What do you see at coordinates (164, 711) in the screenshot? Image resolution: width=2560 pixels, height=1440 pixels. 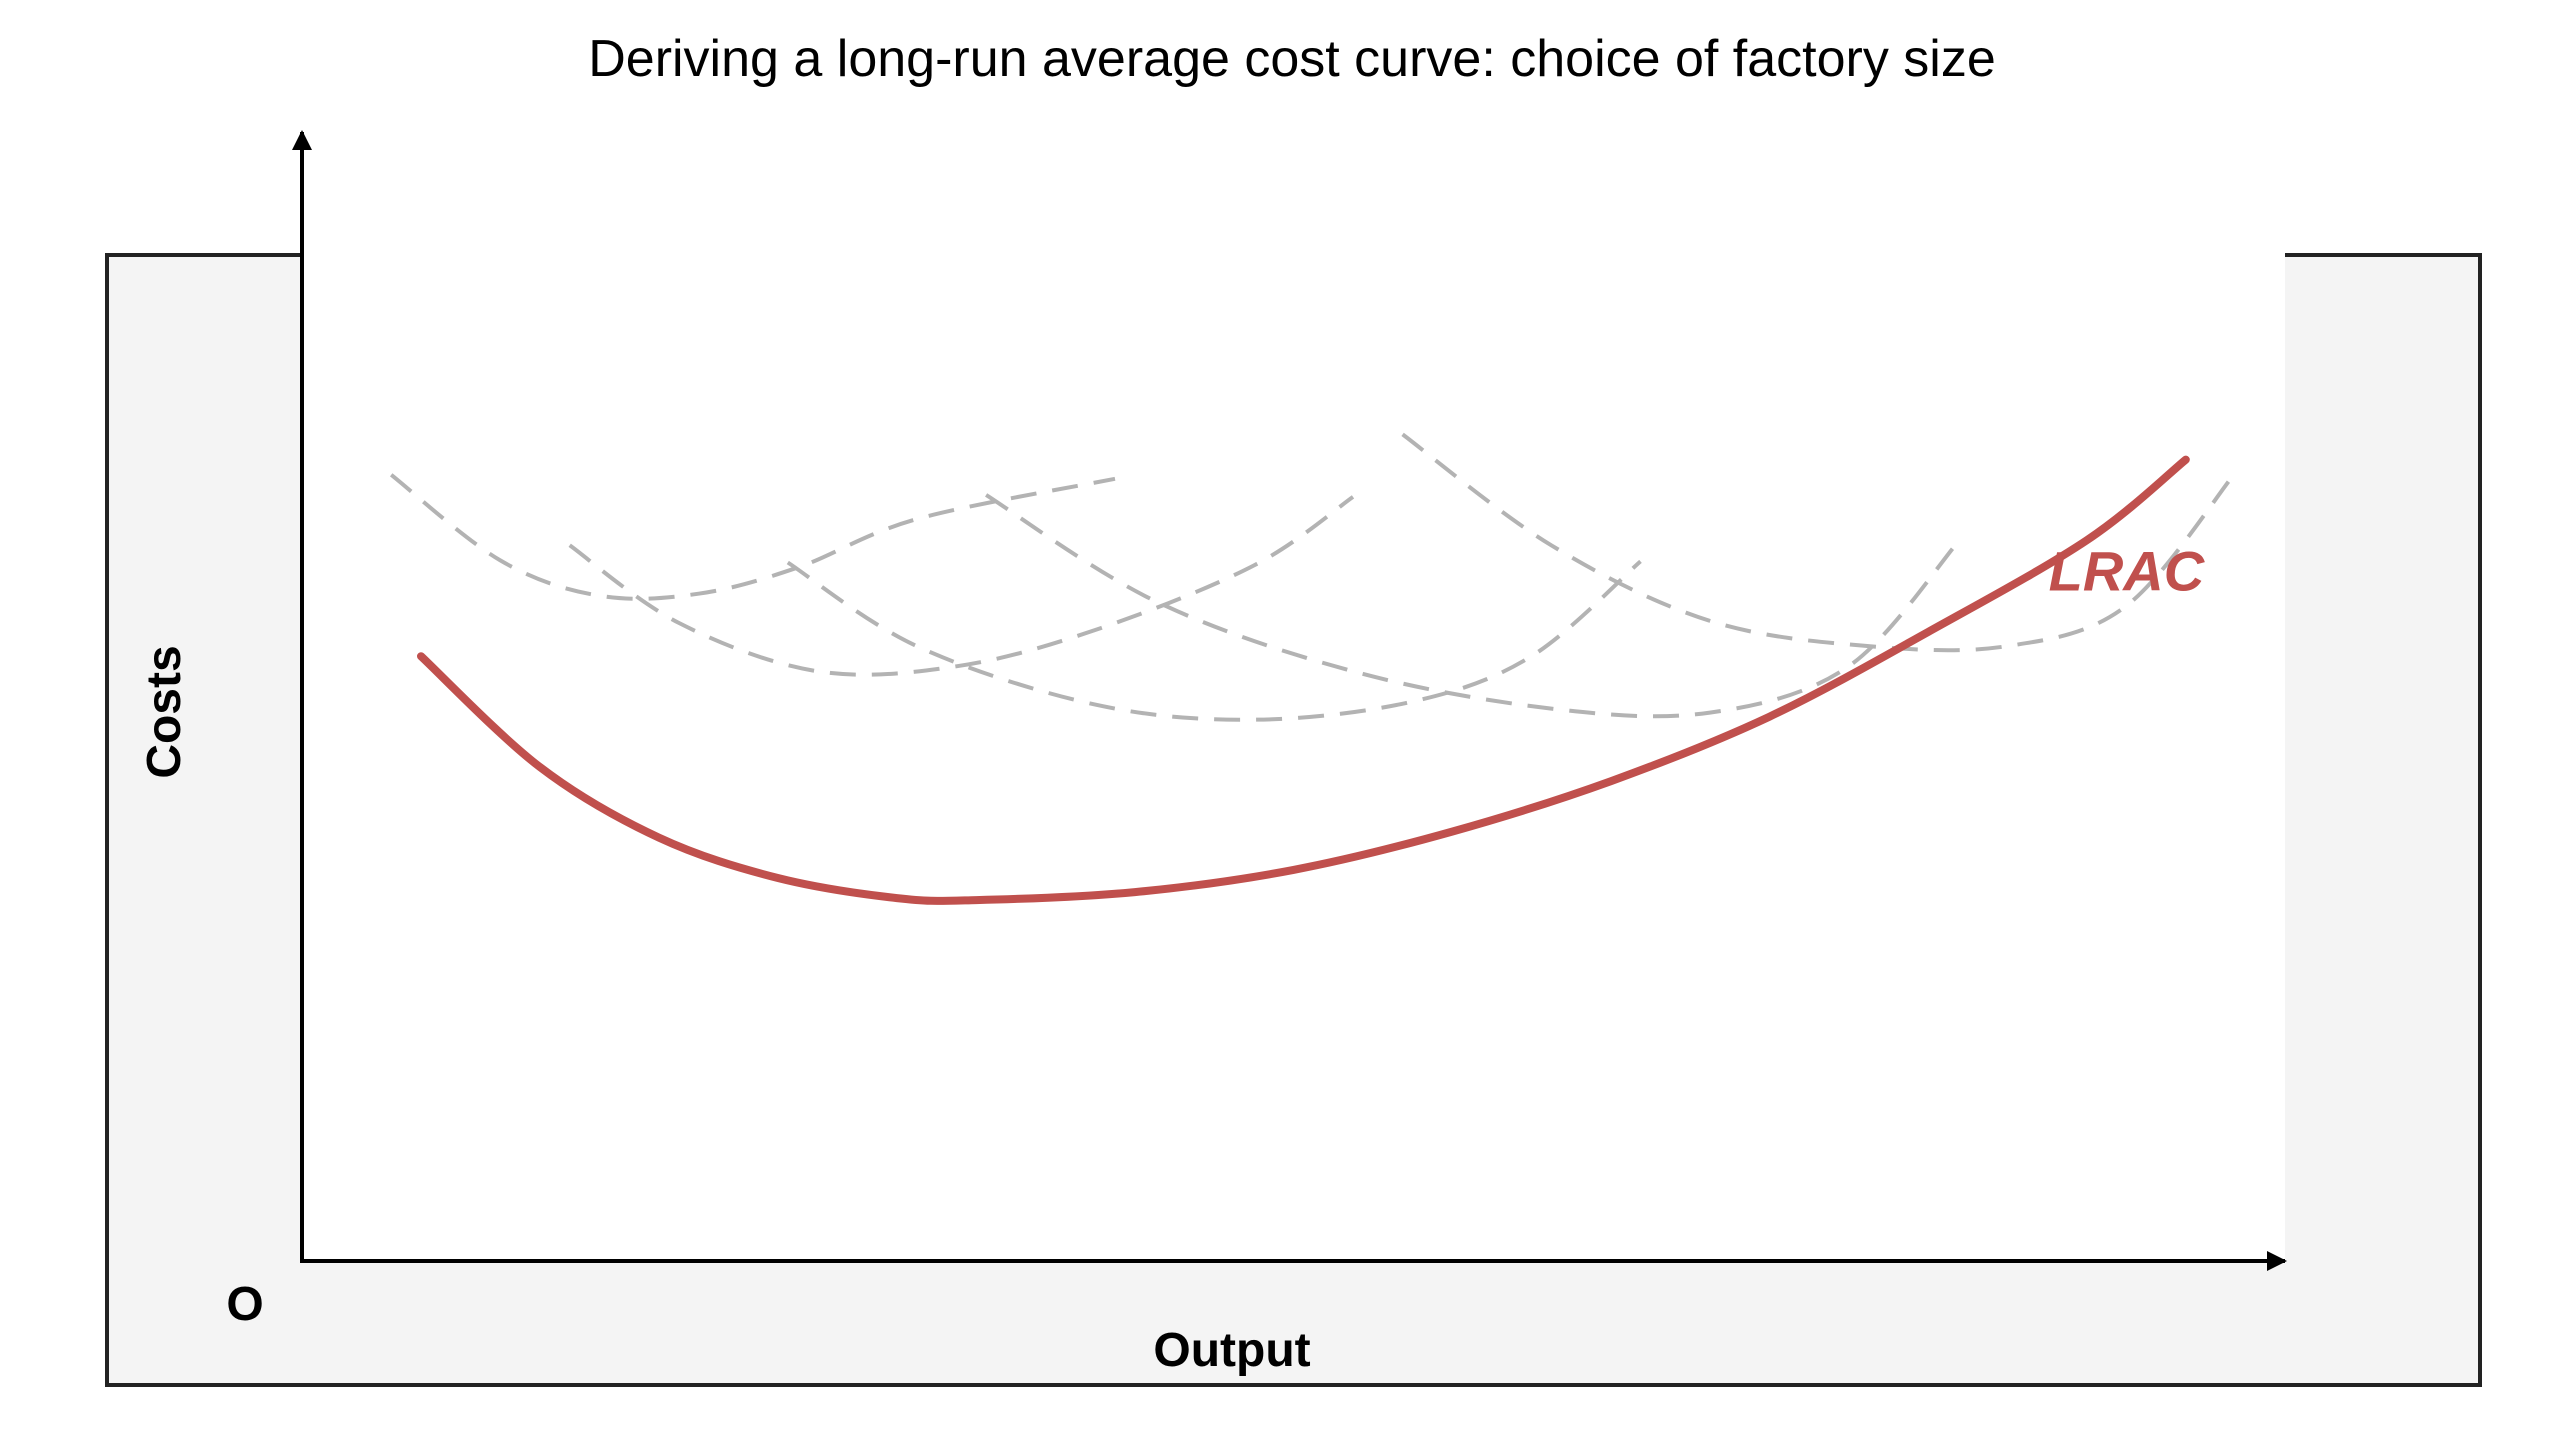 I see `y-axis-label: Costs` at bounding box center [164, 711].